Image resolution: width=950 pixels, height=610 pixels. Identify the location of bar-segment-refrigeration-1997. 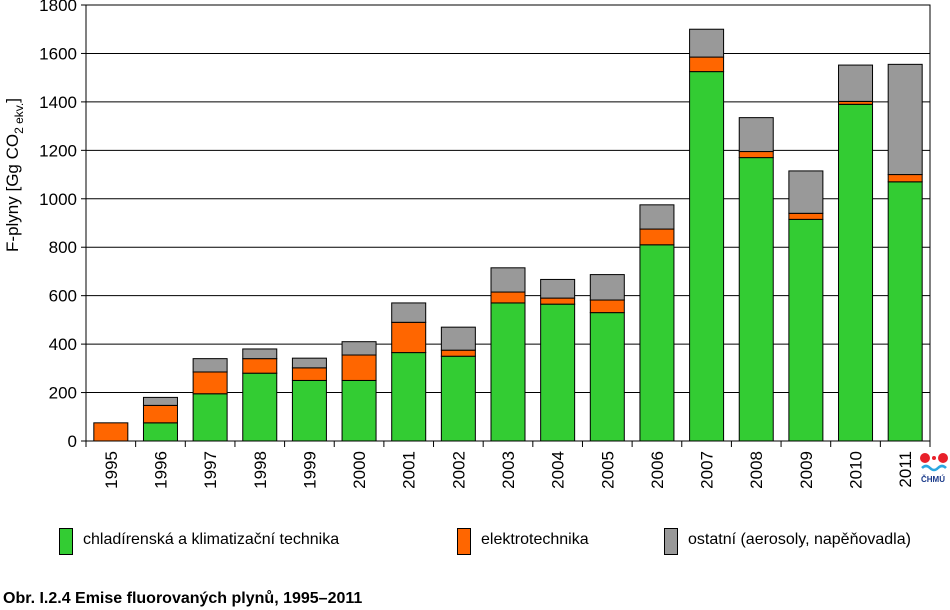
(210, 417).